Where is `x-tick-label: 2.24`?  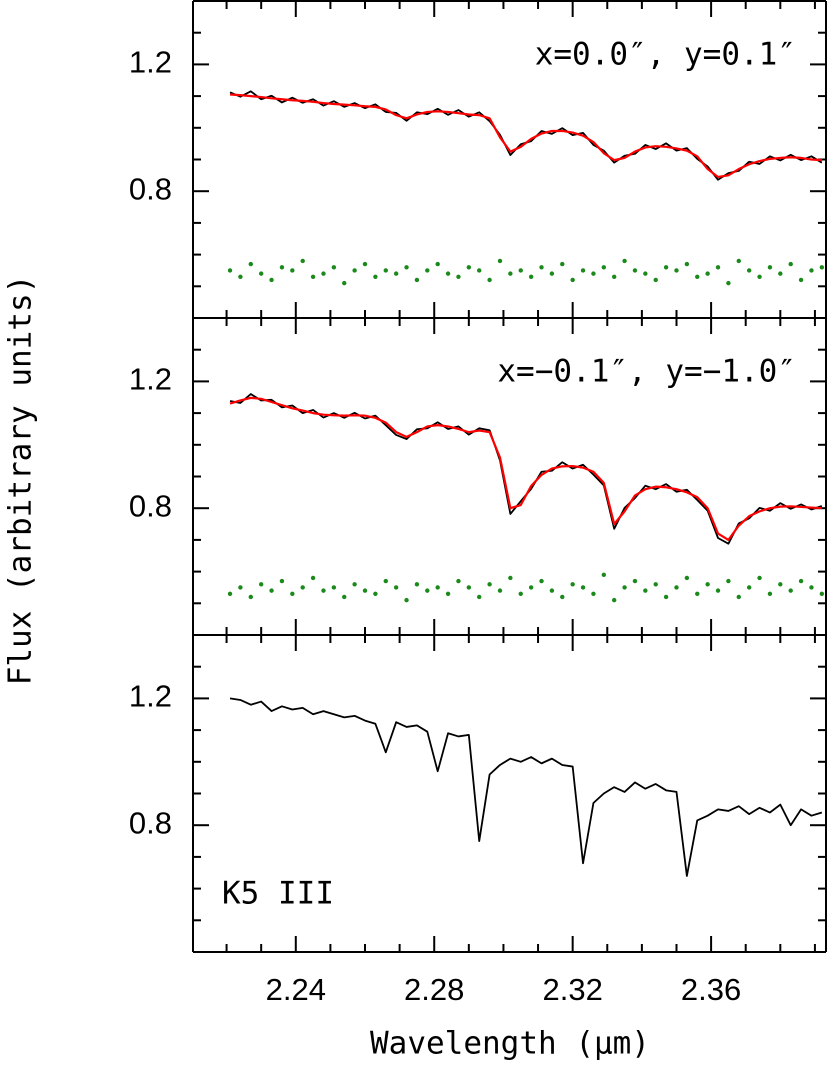
x-tick-label: 2.24 is located at coordinates (296, 989).